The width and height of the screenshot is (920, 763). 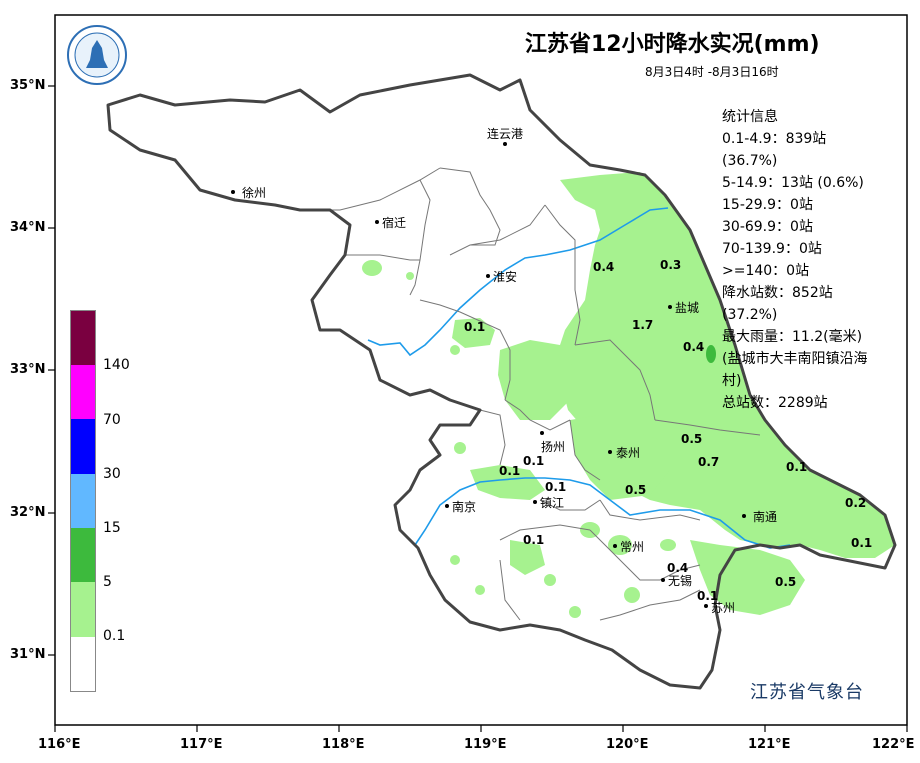 What do you see at coordinates (552, 503) in the screenshot?
I see `city-label: 镇江` at bounding box center [552, 503].